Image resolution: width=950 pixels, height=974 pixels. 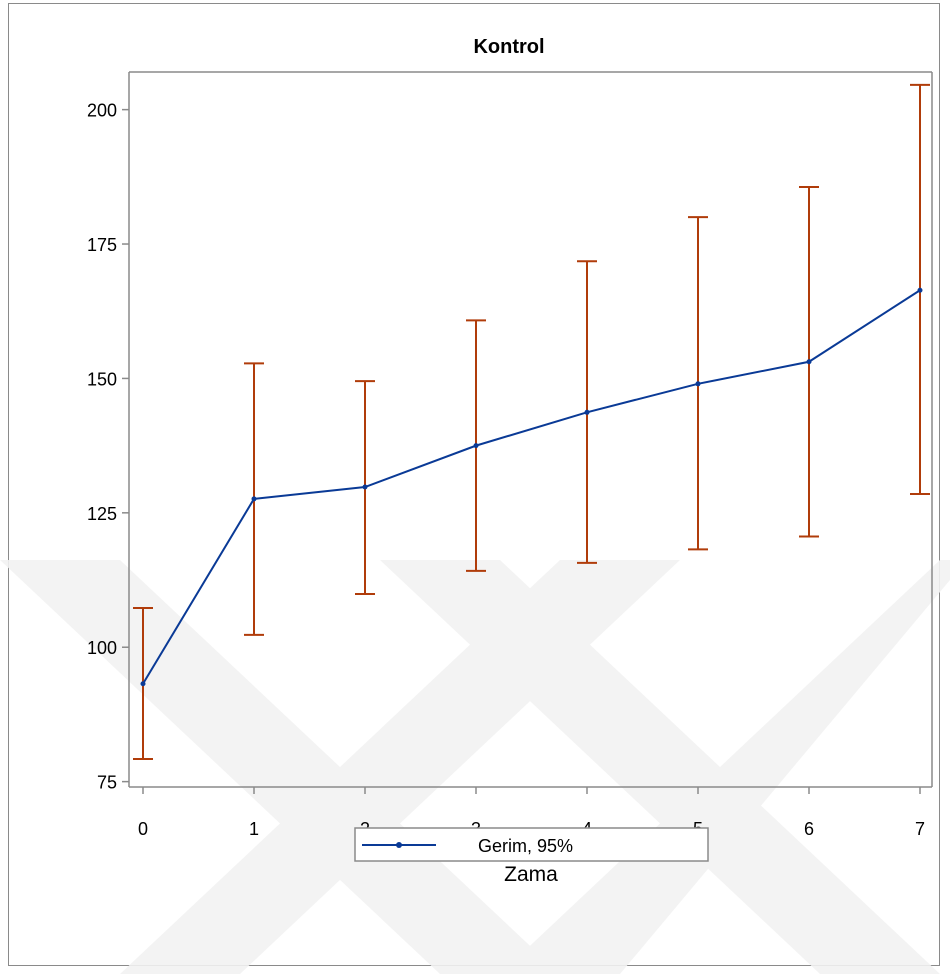 What do you see at coordinates (508, 47) in the screenshot?
I see `chart-title: Kontrol` at bounding box center [508, 47].